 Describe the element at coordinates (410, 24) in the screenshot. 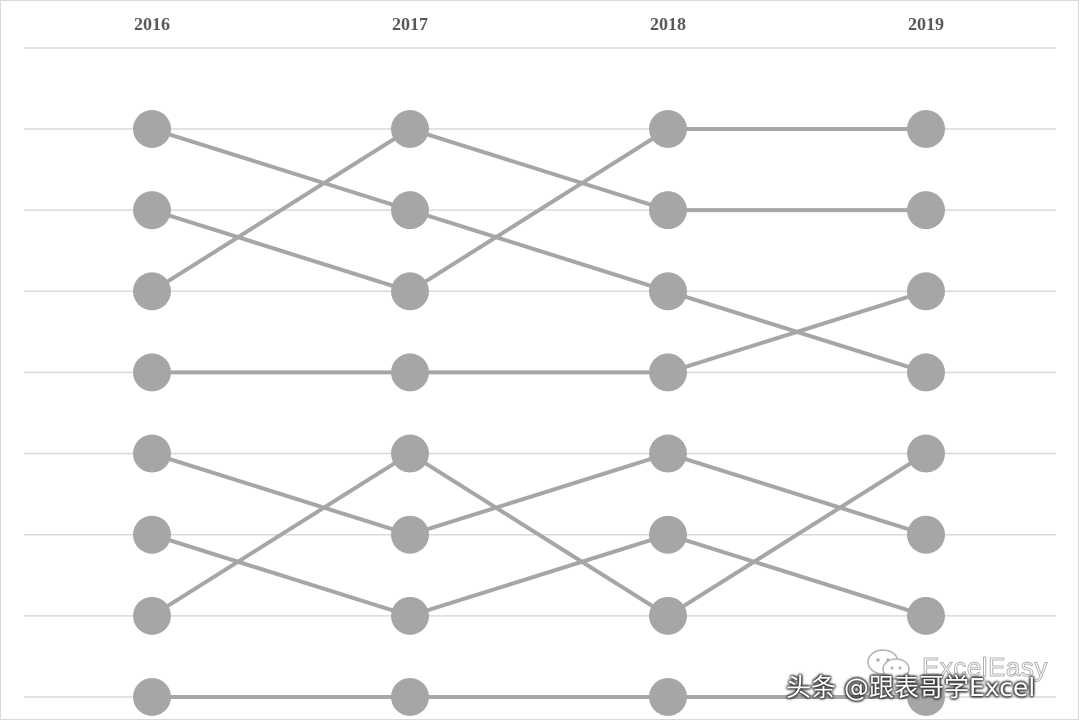

I see `x-tick-label: 2017` at that location.